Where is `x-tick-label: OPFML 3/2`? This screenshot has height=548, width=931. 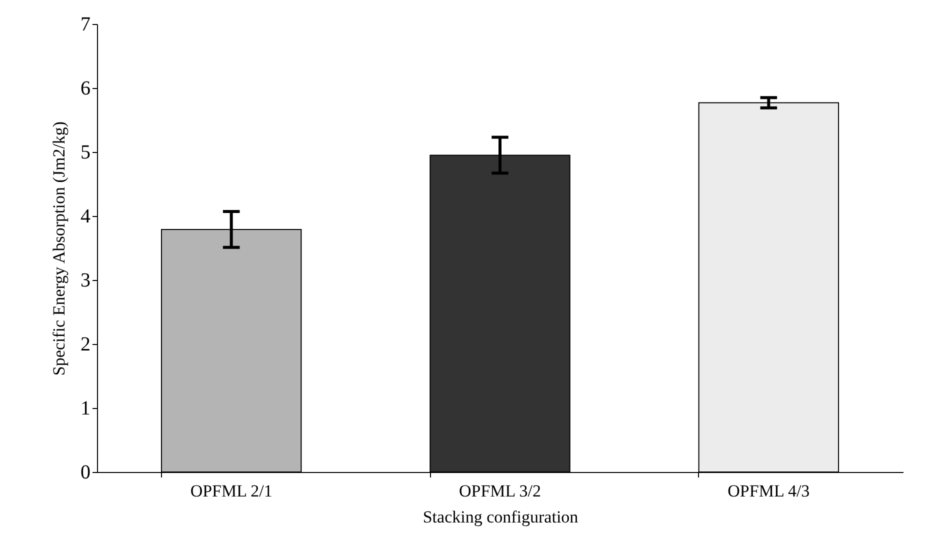 x-tick-label: OPFML 3/2 is located at coordinates (500, 491).